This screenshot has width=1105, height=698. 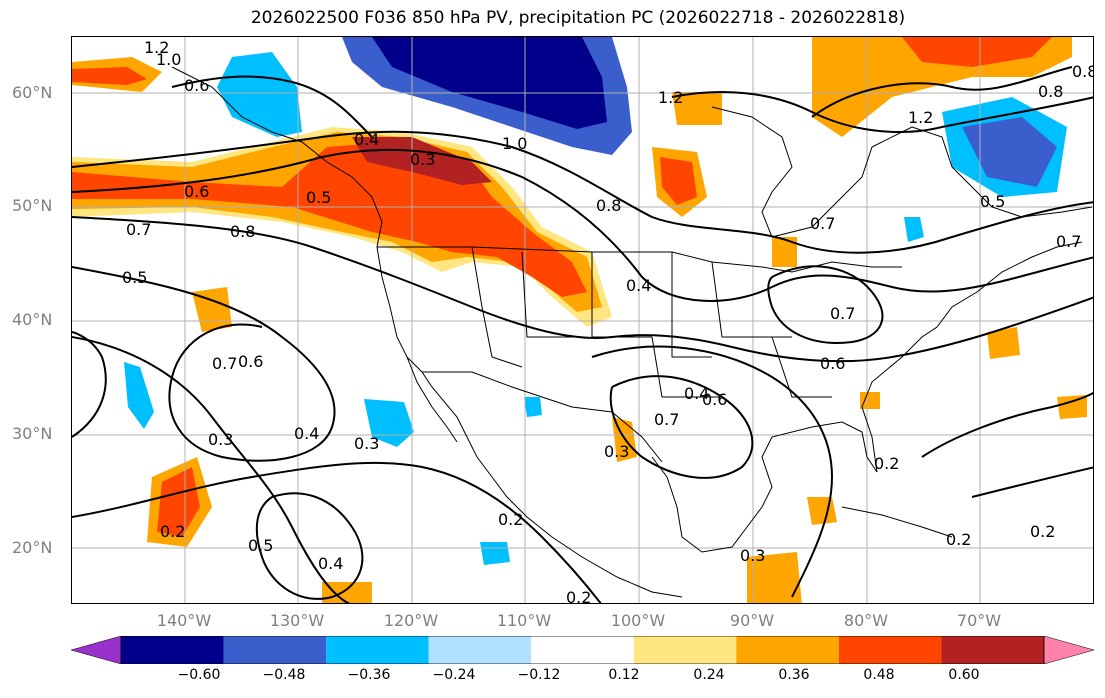 What do you see at coordinates (1003, 343) in the screenshot?
I see `pos-area-atlantic` at bounding box center [1003, 343].